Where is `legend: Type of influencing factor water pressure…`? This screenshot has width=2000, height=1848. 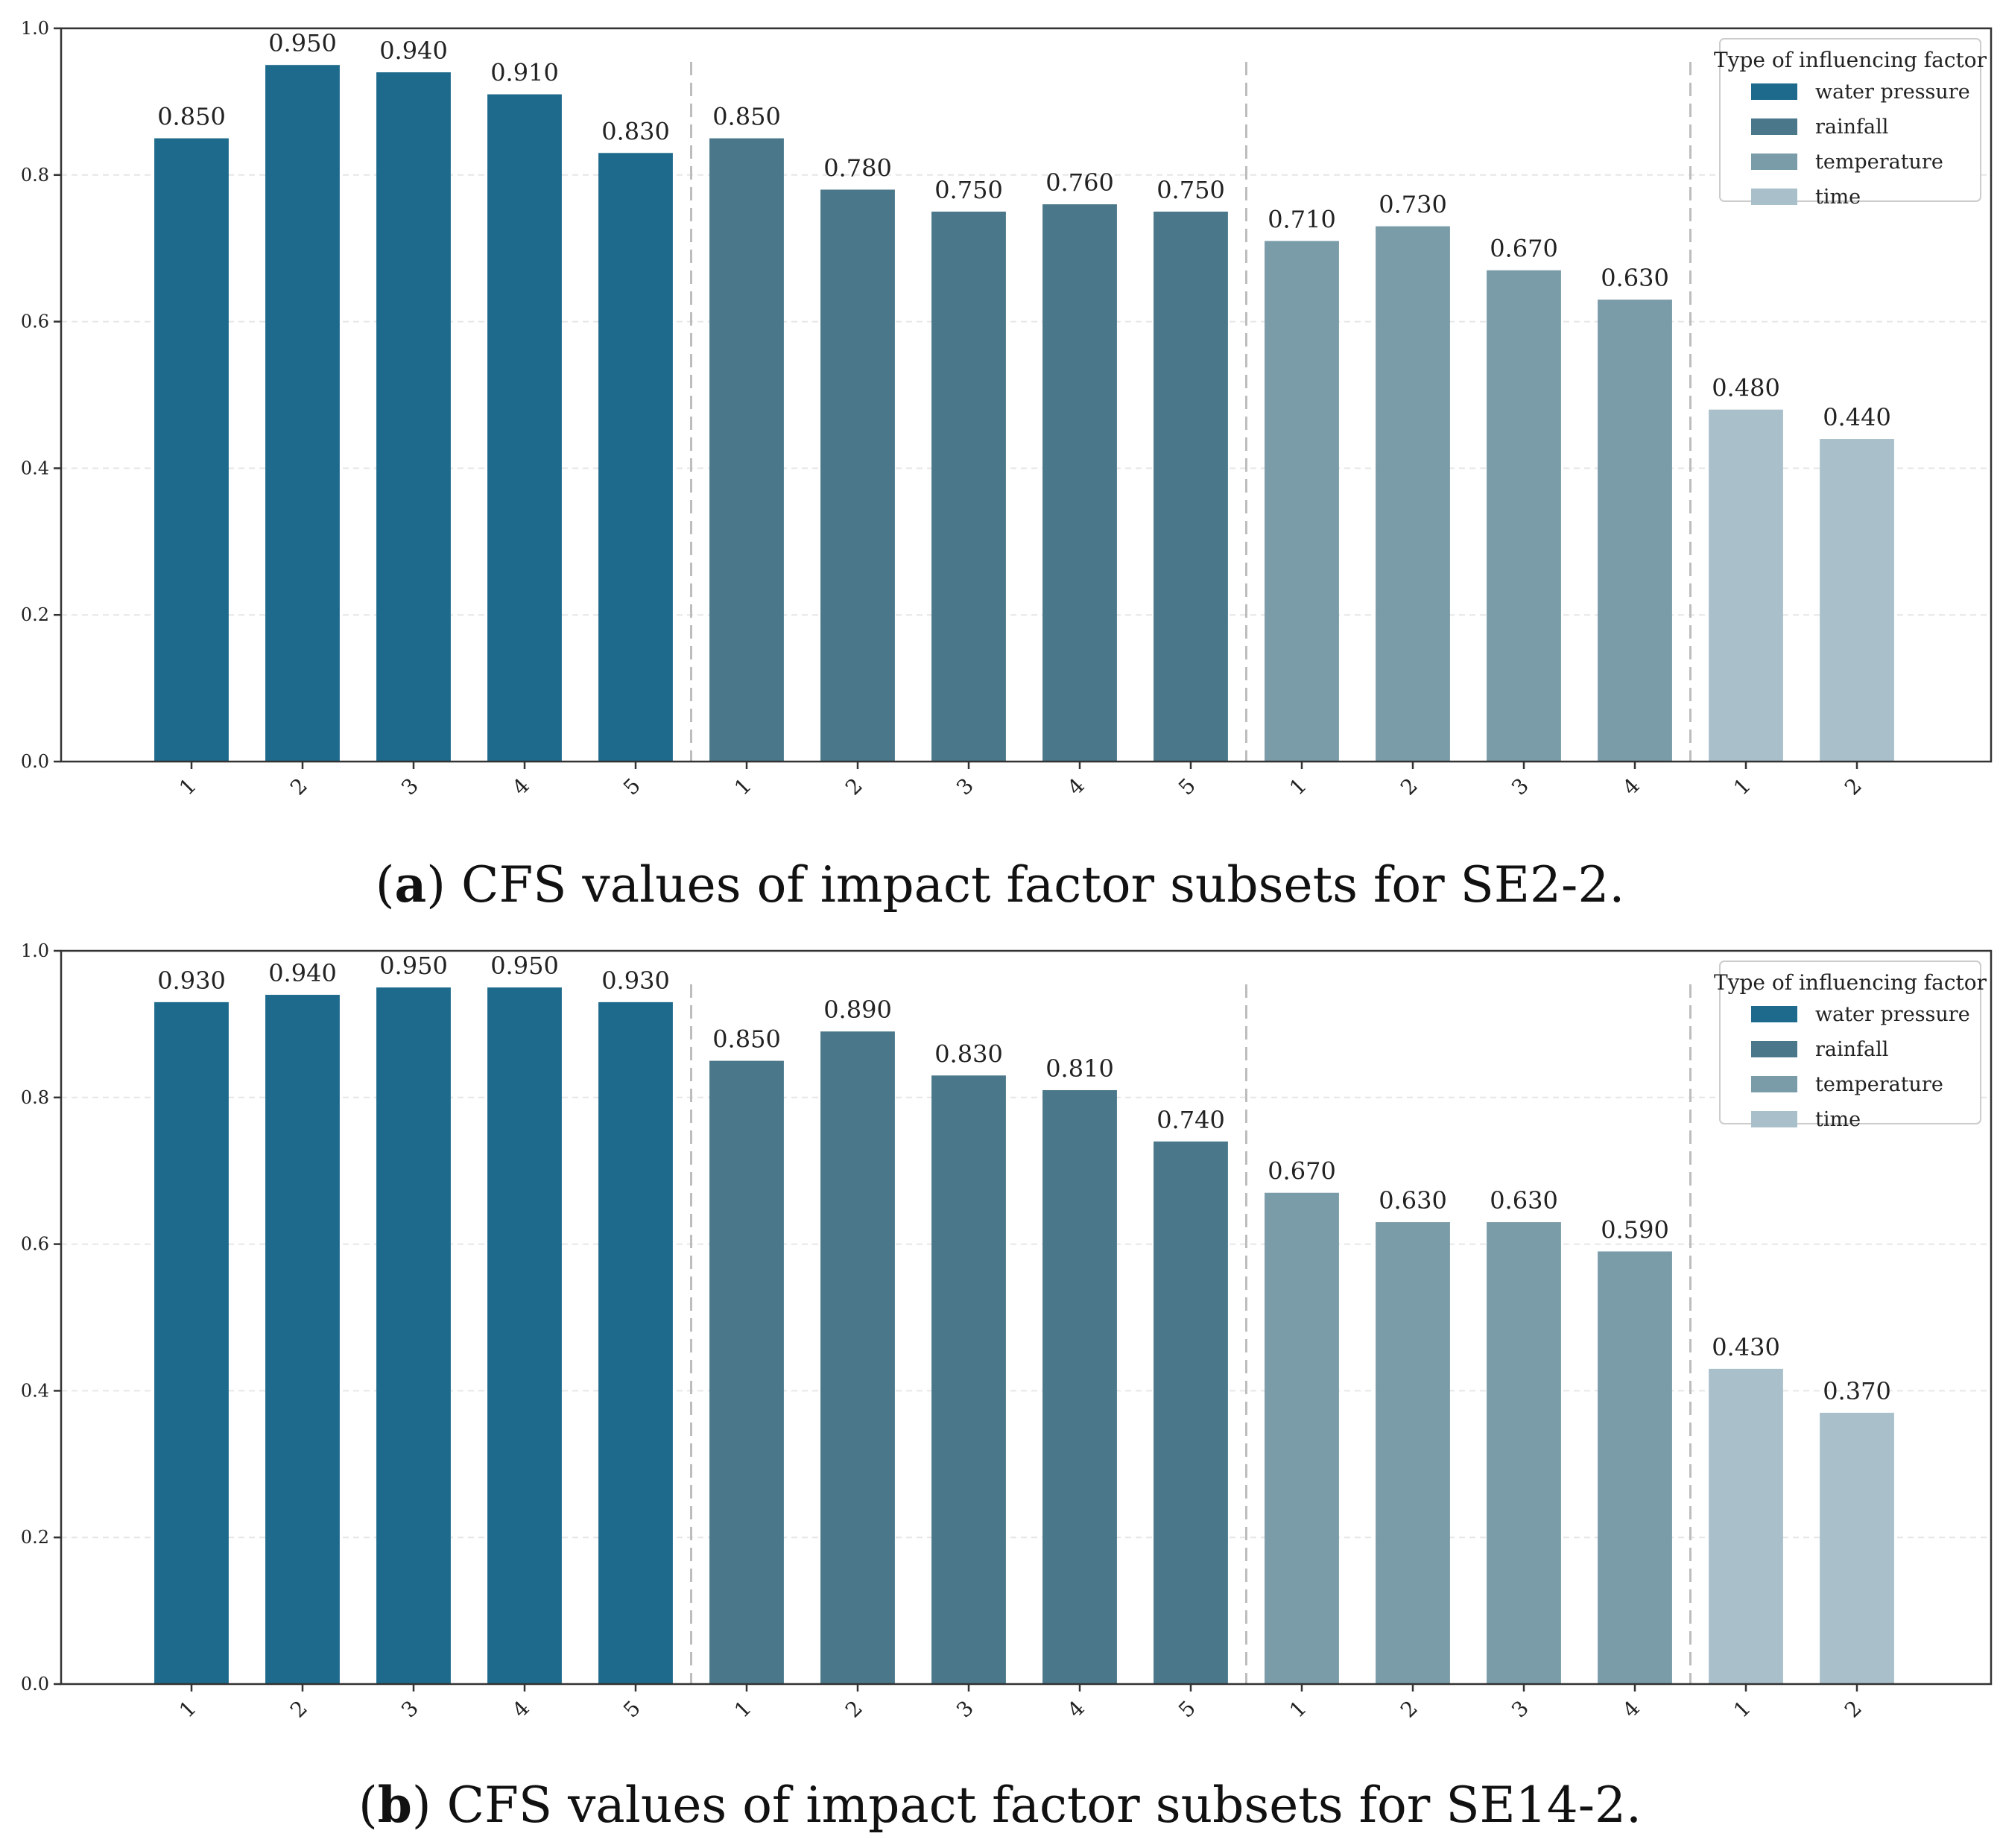
legend: Type of influencing factor water pressure… is located at coordinates (1850, 1046).